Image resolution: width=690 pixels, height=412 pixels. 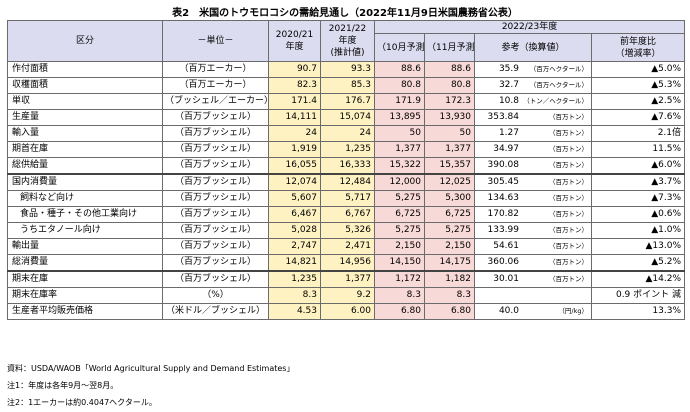 I want to click on row-yoy: ▲1.0%, so click(x=638, y=230).